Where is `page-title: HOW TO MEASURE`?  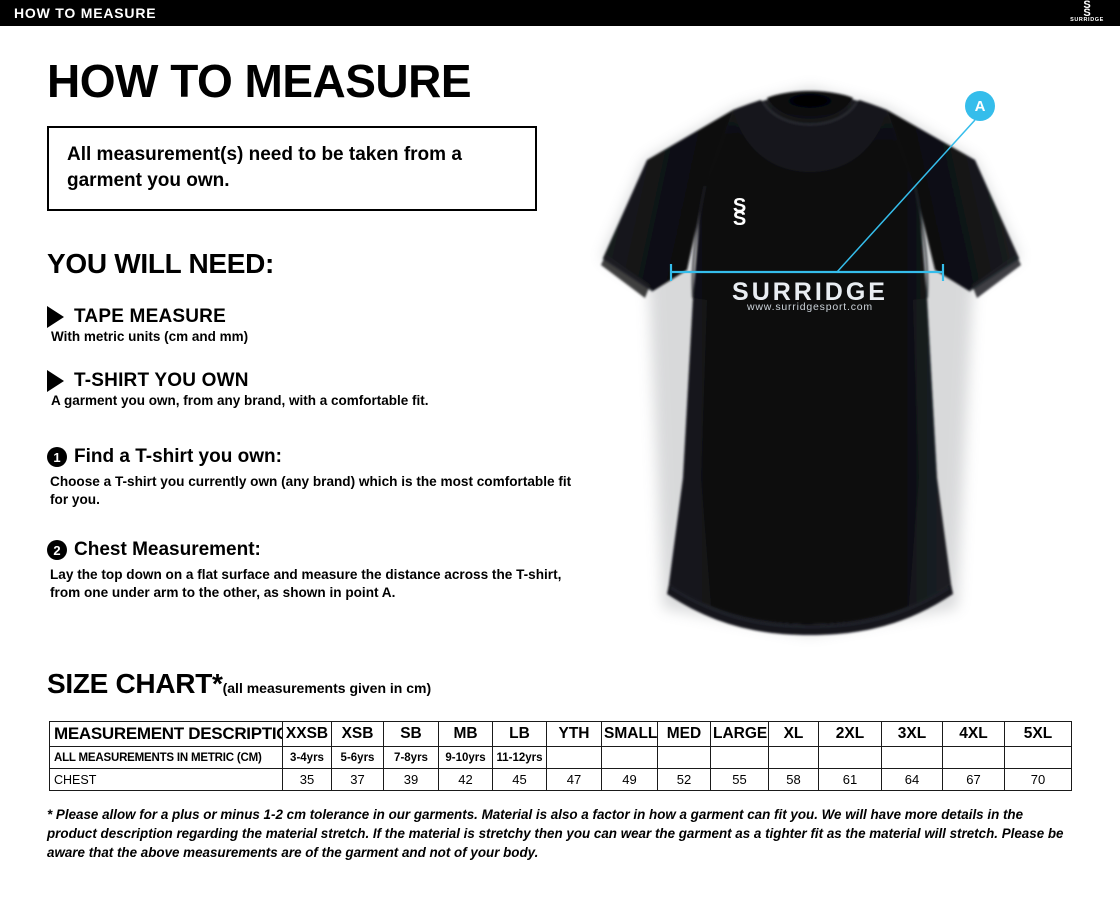
page-title: HOW TO MEASURE is located at coordinates (259, 81).